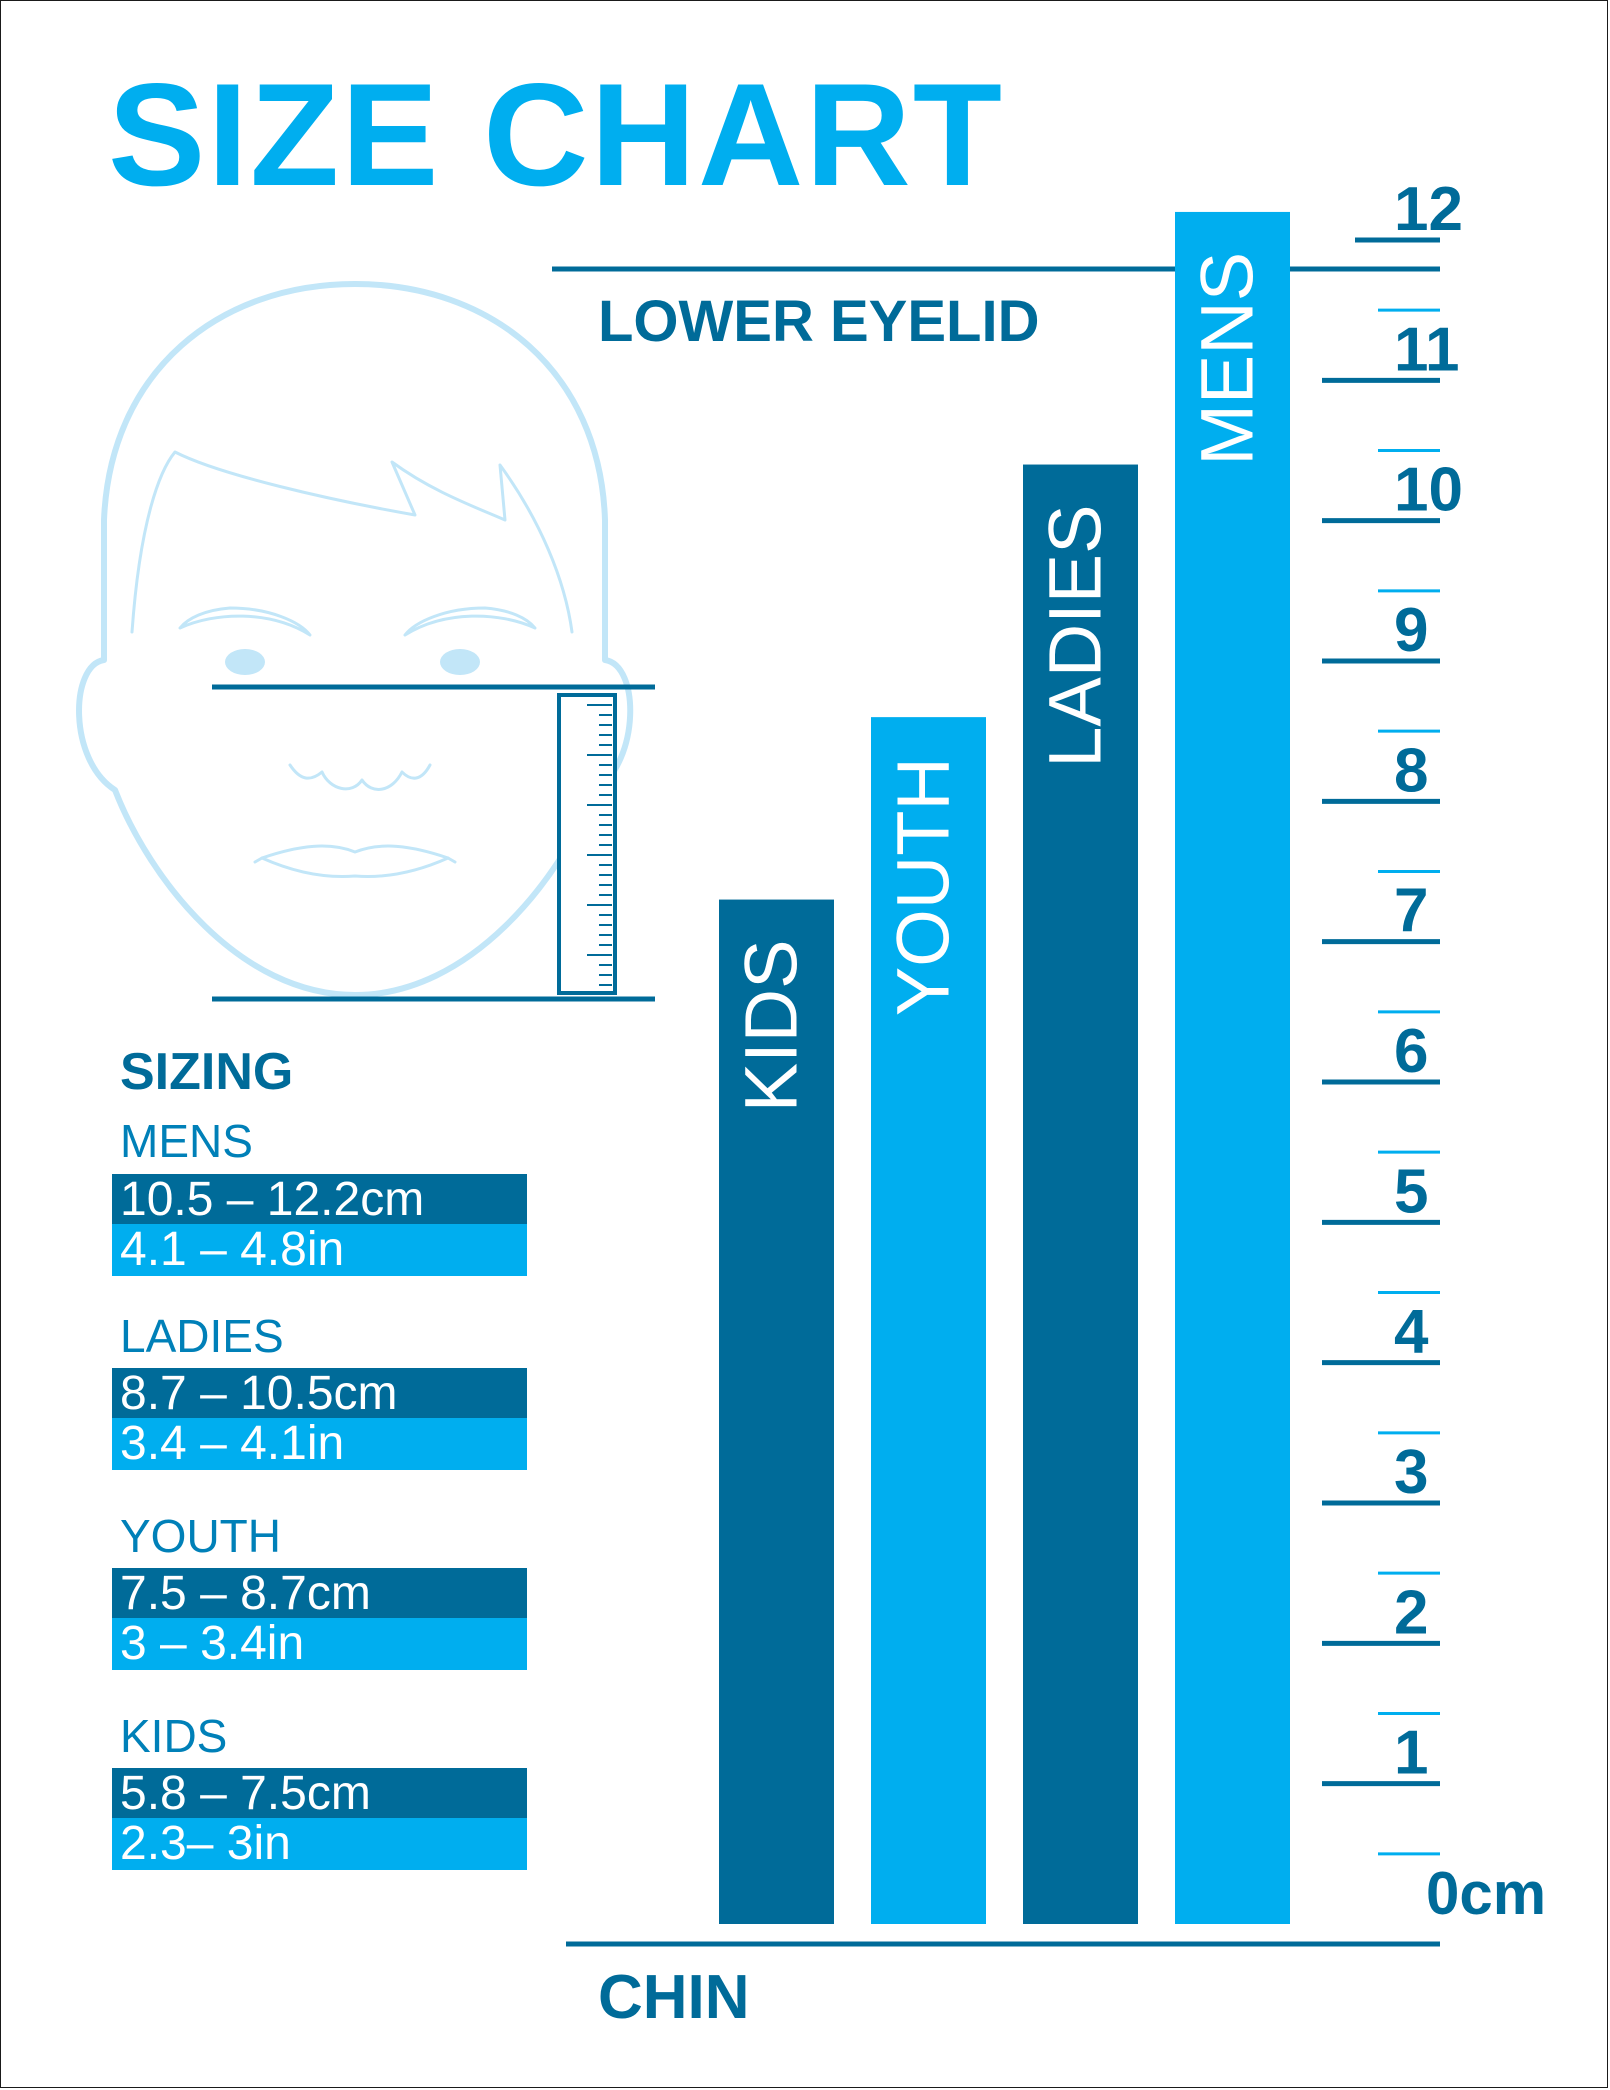 The width and height of the screenshot is (1610, 2090). I want to click on sizing-range-in: 3 – 3.4in, so click(319, 1644).